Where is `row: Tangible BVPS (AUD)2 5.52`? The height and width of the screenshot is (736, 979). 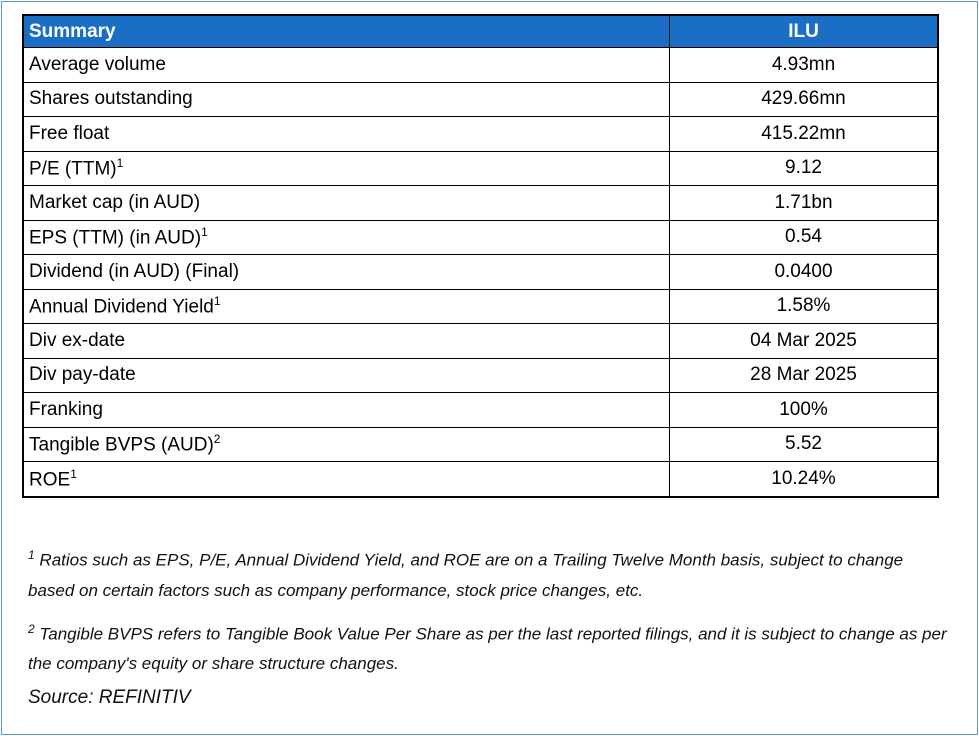 row: Tangible BVPS (AUD)2 5.52 is located at coordinates (480, 444).